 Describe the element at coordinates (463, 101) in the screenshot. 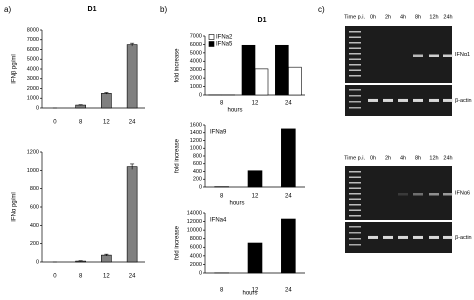

I see `control-label: β-actin` at that location.